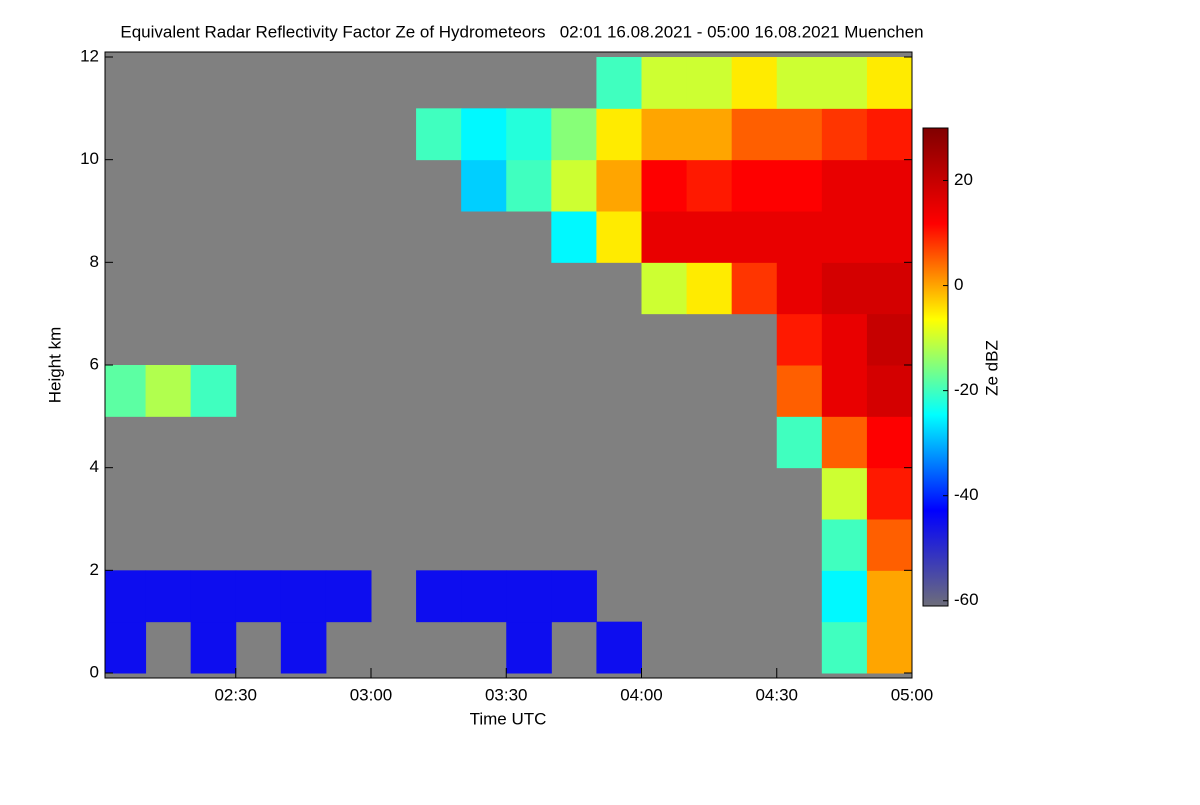 Image resolution: width=1200 pixels, height=805 pixels. Describe the element at coordinates (94, 569) in the screenshot. I see `y-tick-label: 2` at that location.